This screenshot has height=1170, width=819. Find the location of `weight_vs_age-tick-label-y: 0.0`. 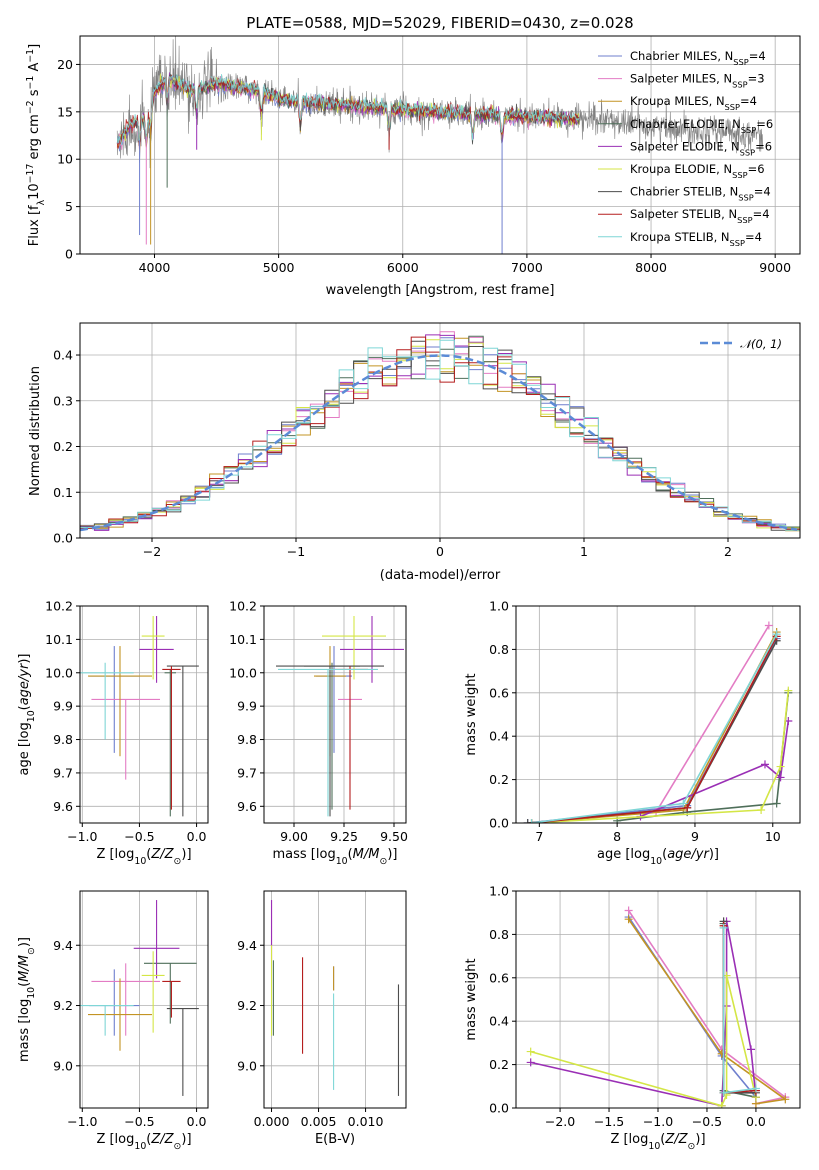

weight_vs_age-tick-label-y: 0.0 is located at coordinates (499, 823).